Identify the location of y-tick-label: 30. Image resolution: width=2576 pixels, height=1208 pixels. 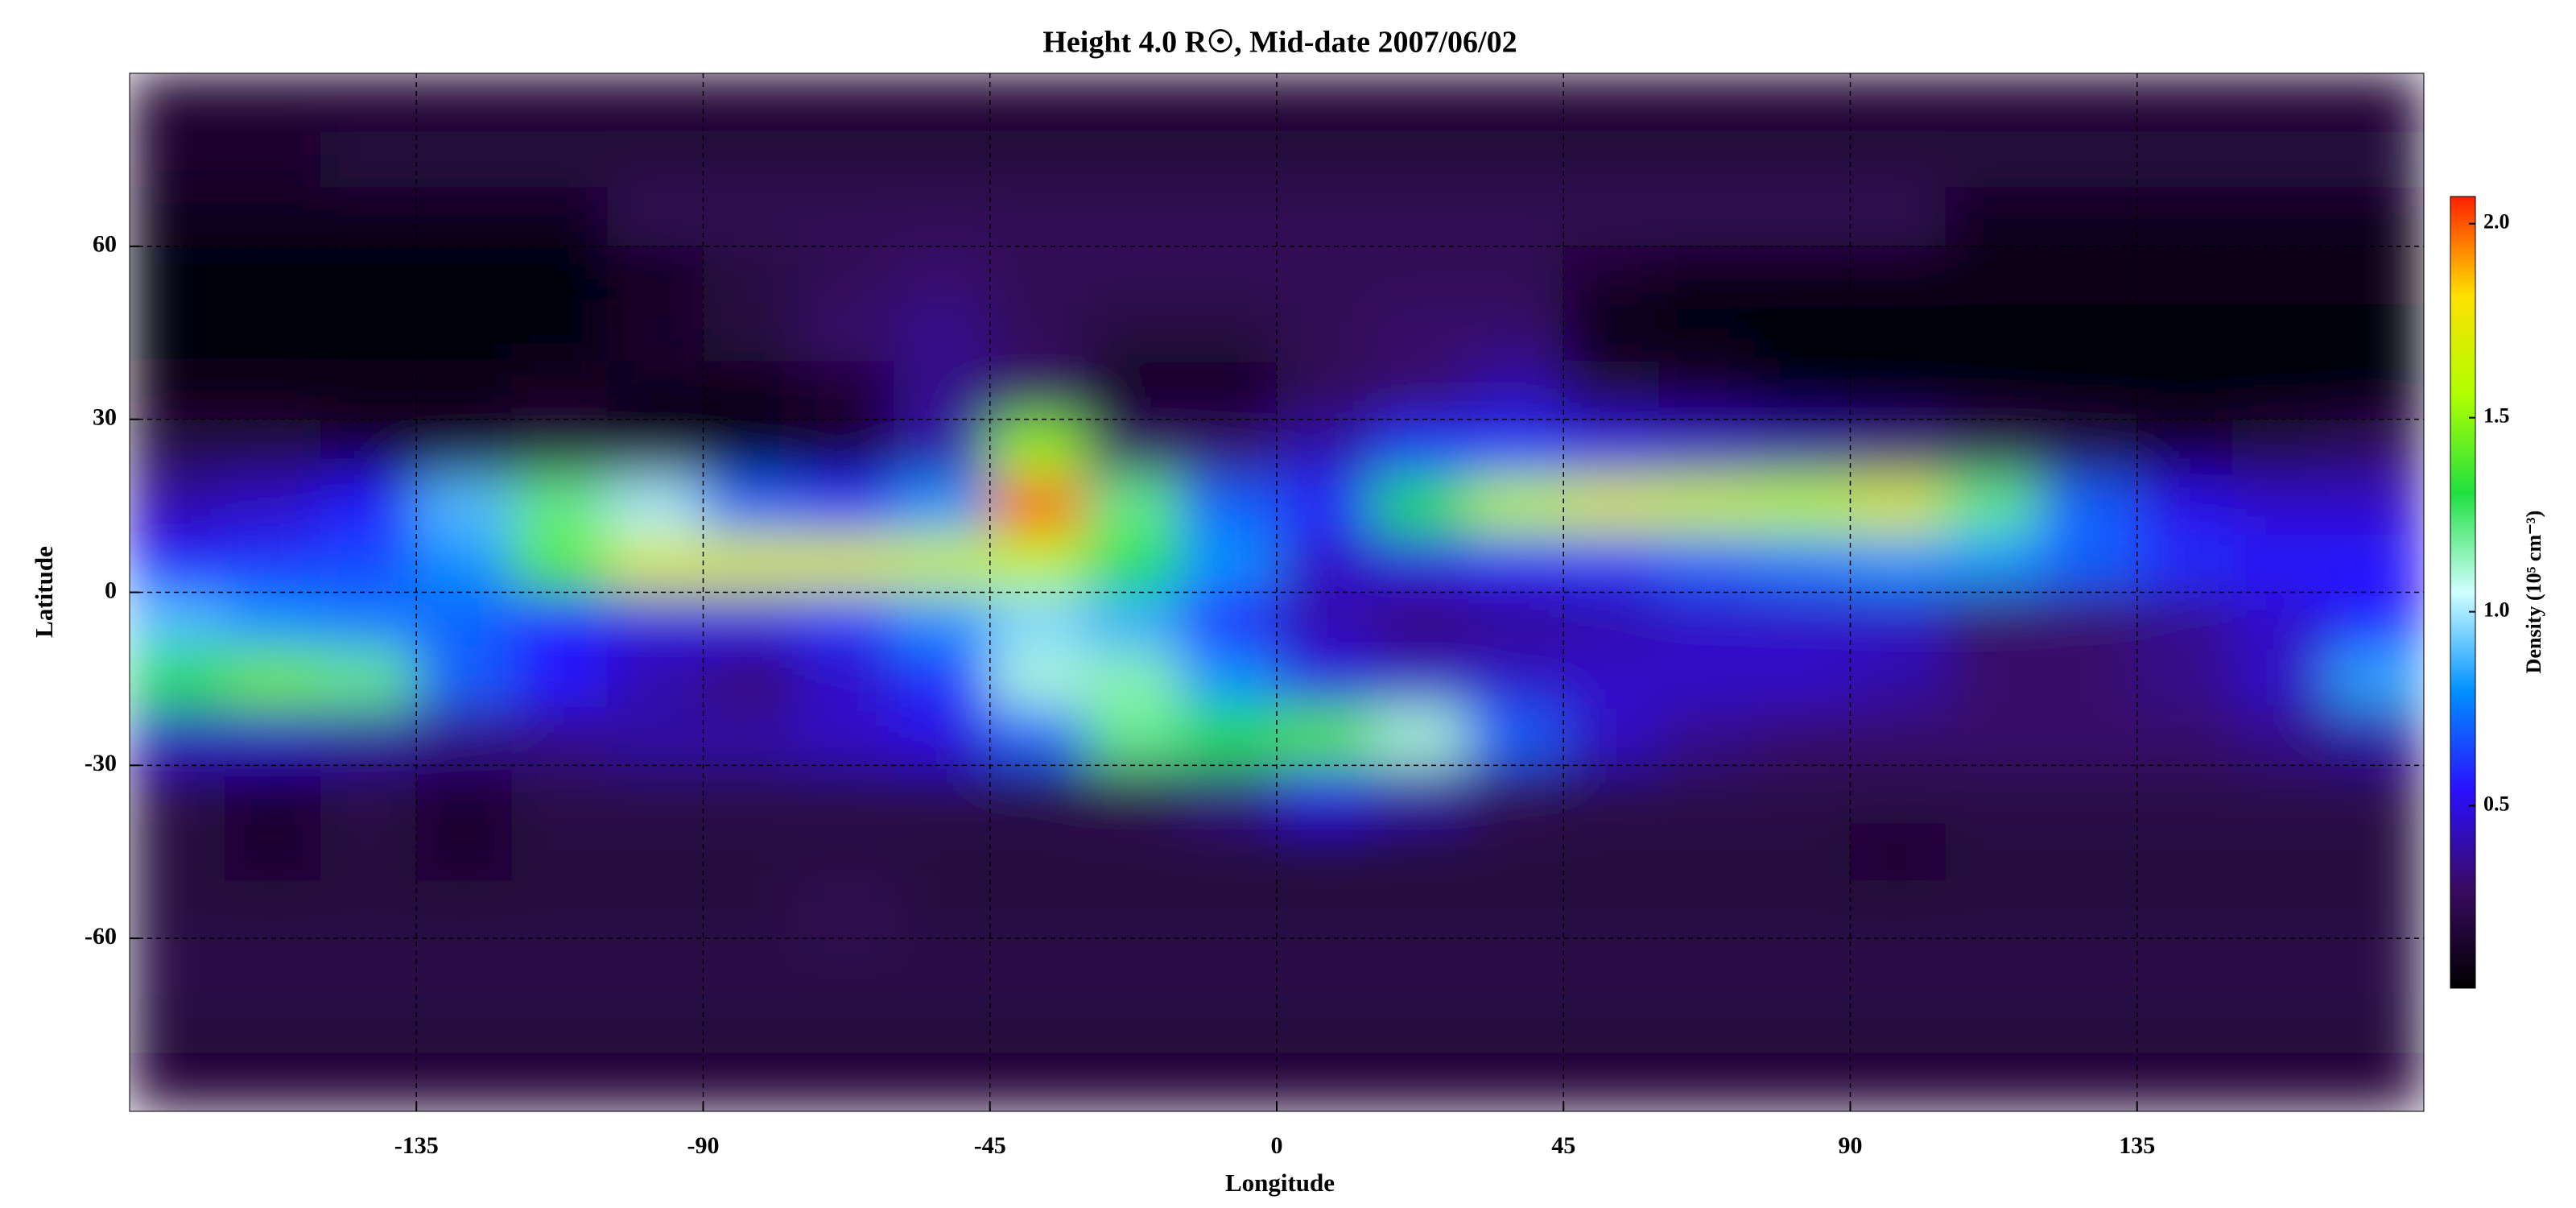
(105, 417).